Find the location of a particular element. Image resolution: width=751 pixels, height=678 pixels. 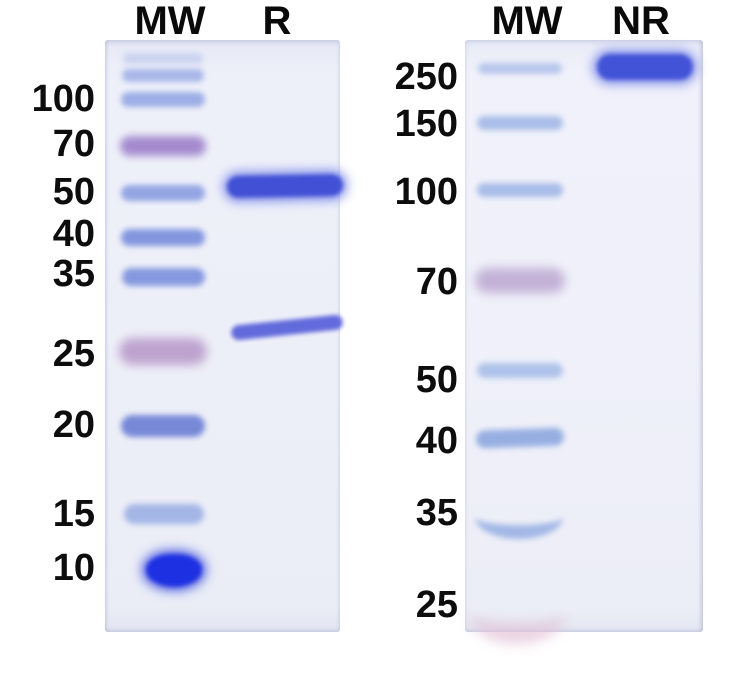

marker-band-25-right is located at coordinates (517, 612).